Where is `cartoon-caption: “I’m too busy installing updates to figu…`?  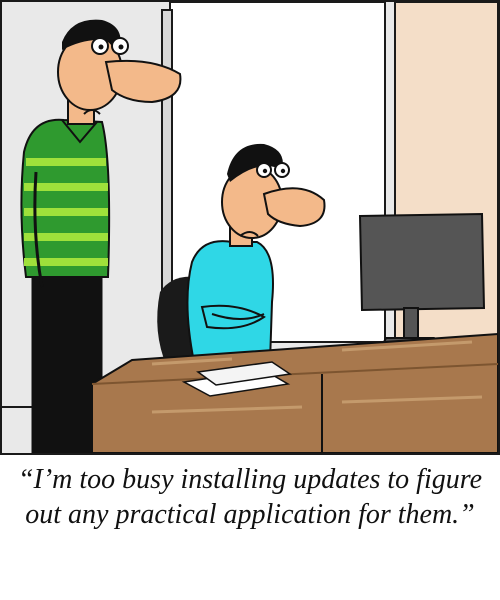
cartoon-caption: “I’m too busy installing updates to figu… is located at coordinates (250, 497).